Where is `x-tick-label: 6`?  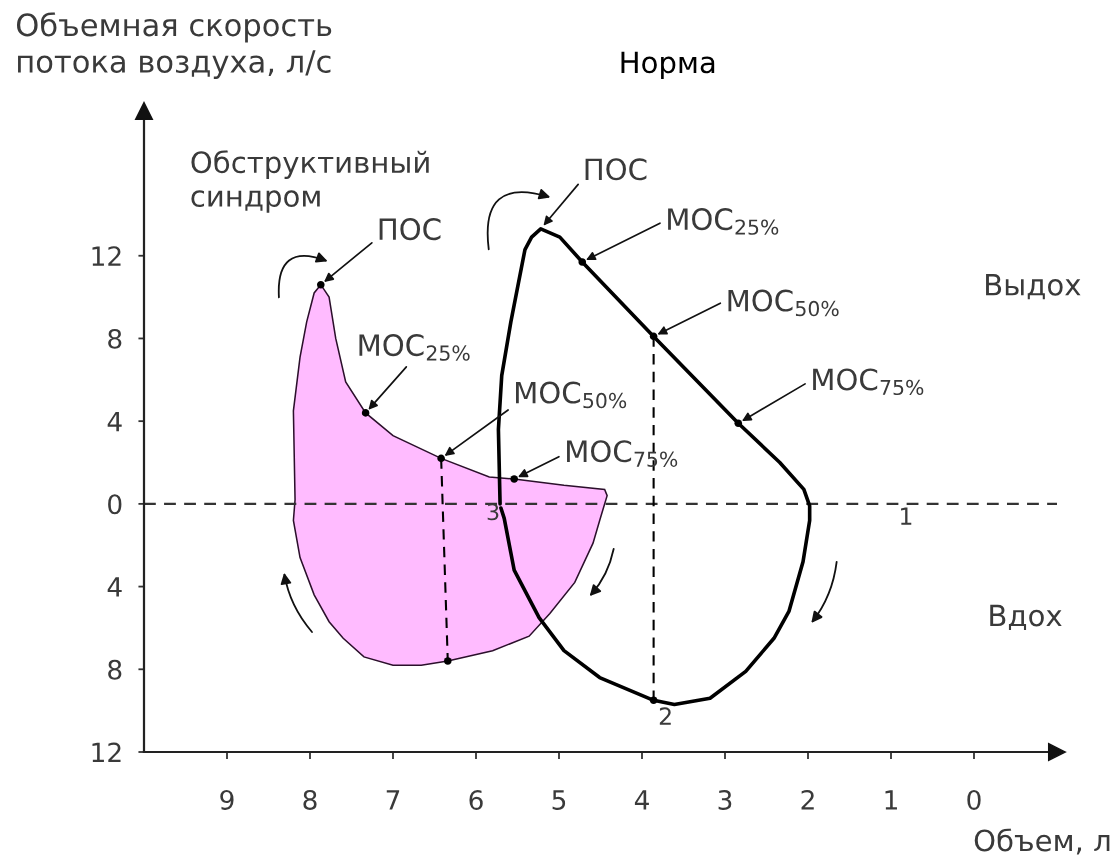 x-tick-label: 6 is located at coordinates (476, 799).